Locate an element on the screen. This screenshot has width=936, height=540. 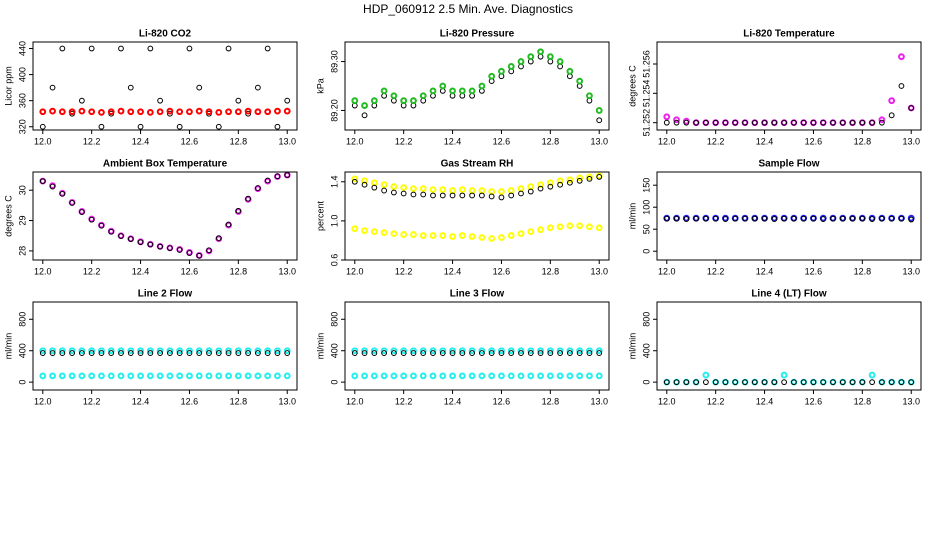
y-tick-label: 89.30 is located at coordinates (334, 61).